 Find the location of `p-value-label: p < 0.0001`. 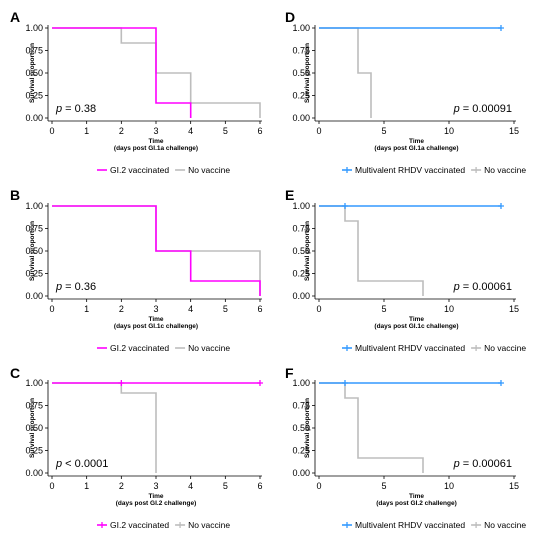

p-value-label: p < 0.0001 is located at coordinates (81, 464).